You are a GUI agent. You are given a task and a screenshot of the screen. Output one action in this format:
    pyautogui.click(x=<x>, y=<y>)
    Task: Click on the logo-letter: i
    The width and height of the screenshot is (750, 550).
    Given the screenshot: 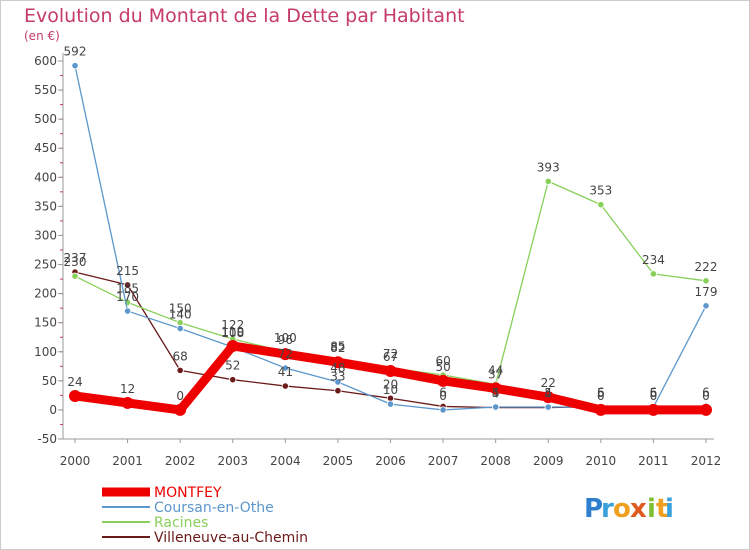 What is the action you would take?
    pyautogui.click(x=669, y=509)
    